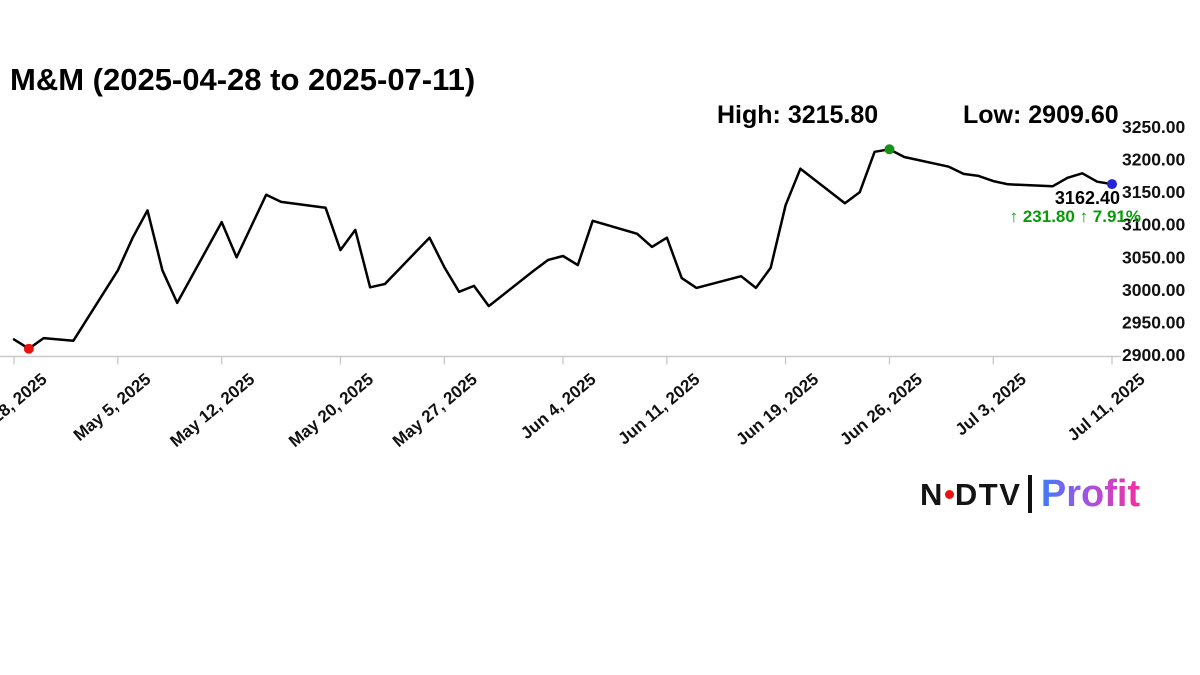  What do you see at coordinates (1154, 127) in the screenshot?
I see `y-axis-tick-label: 3250.00` at bounding box center [1154, 127].